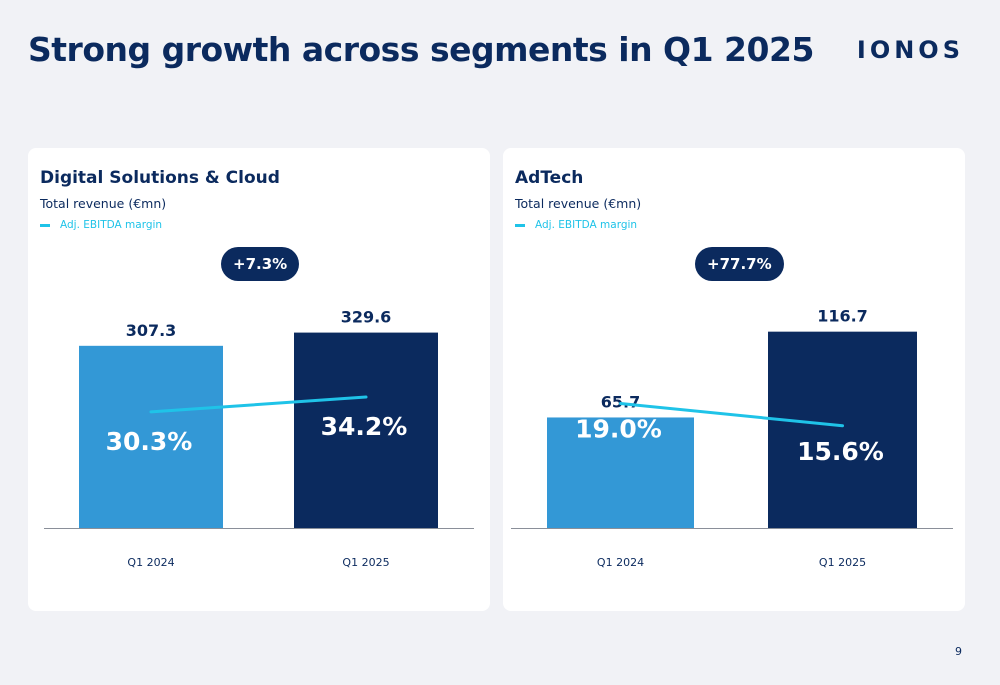 This screenshot has height=685, width=1000. What do you see at coordinates (620, 401) in the screenshot?
I see `bar-value-label: 65.7` at bounding box center [620, 401].